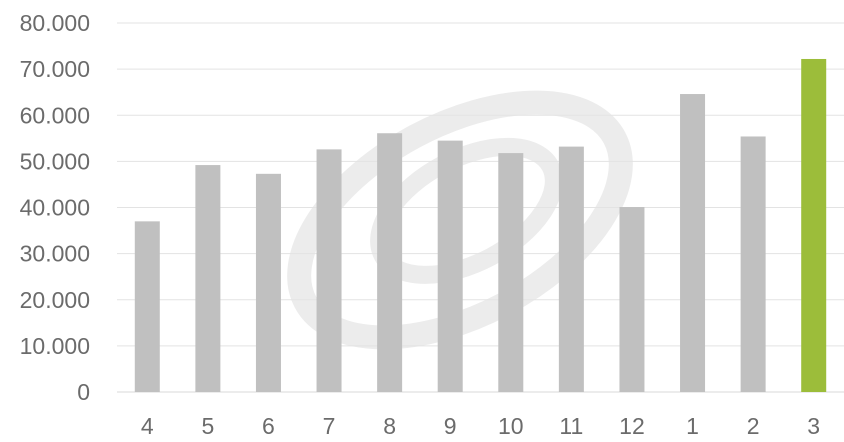 This screenshot has width=844, height=442. Describe the element at coordinates (55, 115) in the screenshot. I see `y-tick-label: 60.000` at that location.